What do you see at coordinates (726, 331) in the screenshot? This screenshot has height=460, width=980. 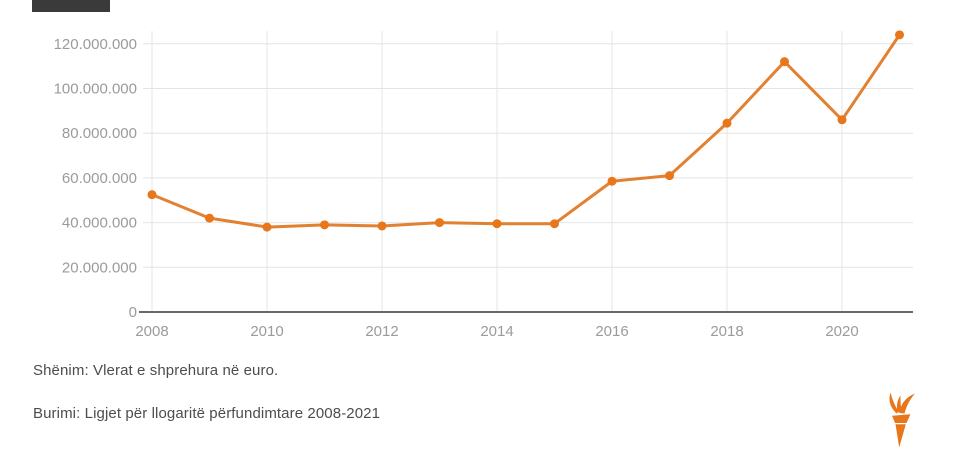 I see `x-tick-label: 2018` at bounding box center [726, 331].